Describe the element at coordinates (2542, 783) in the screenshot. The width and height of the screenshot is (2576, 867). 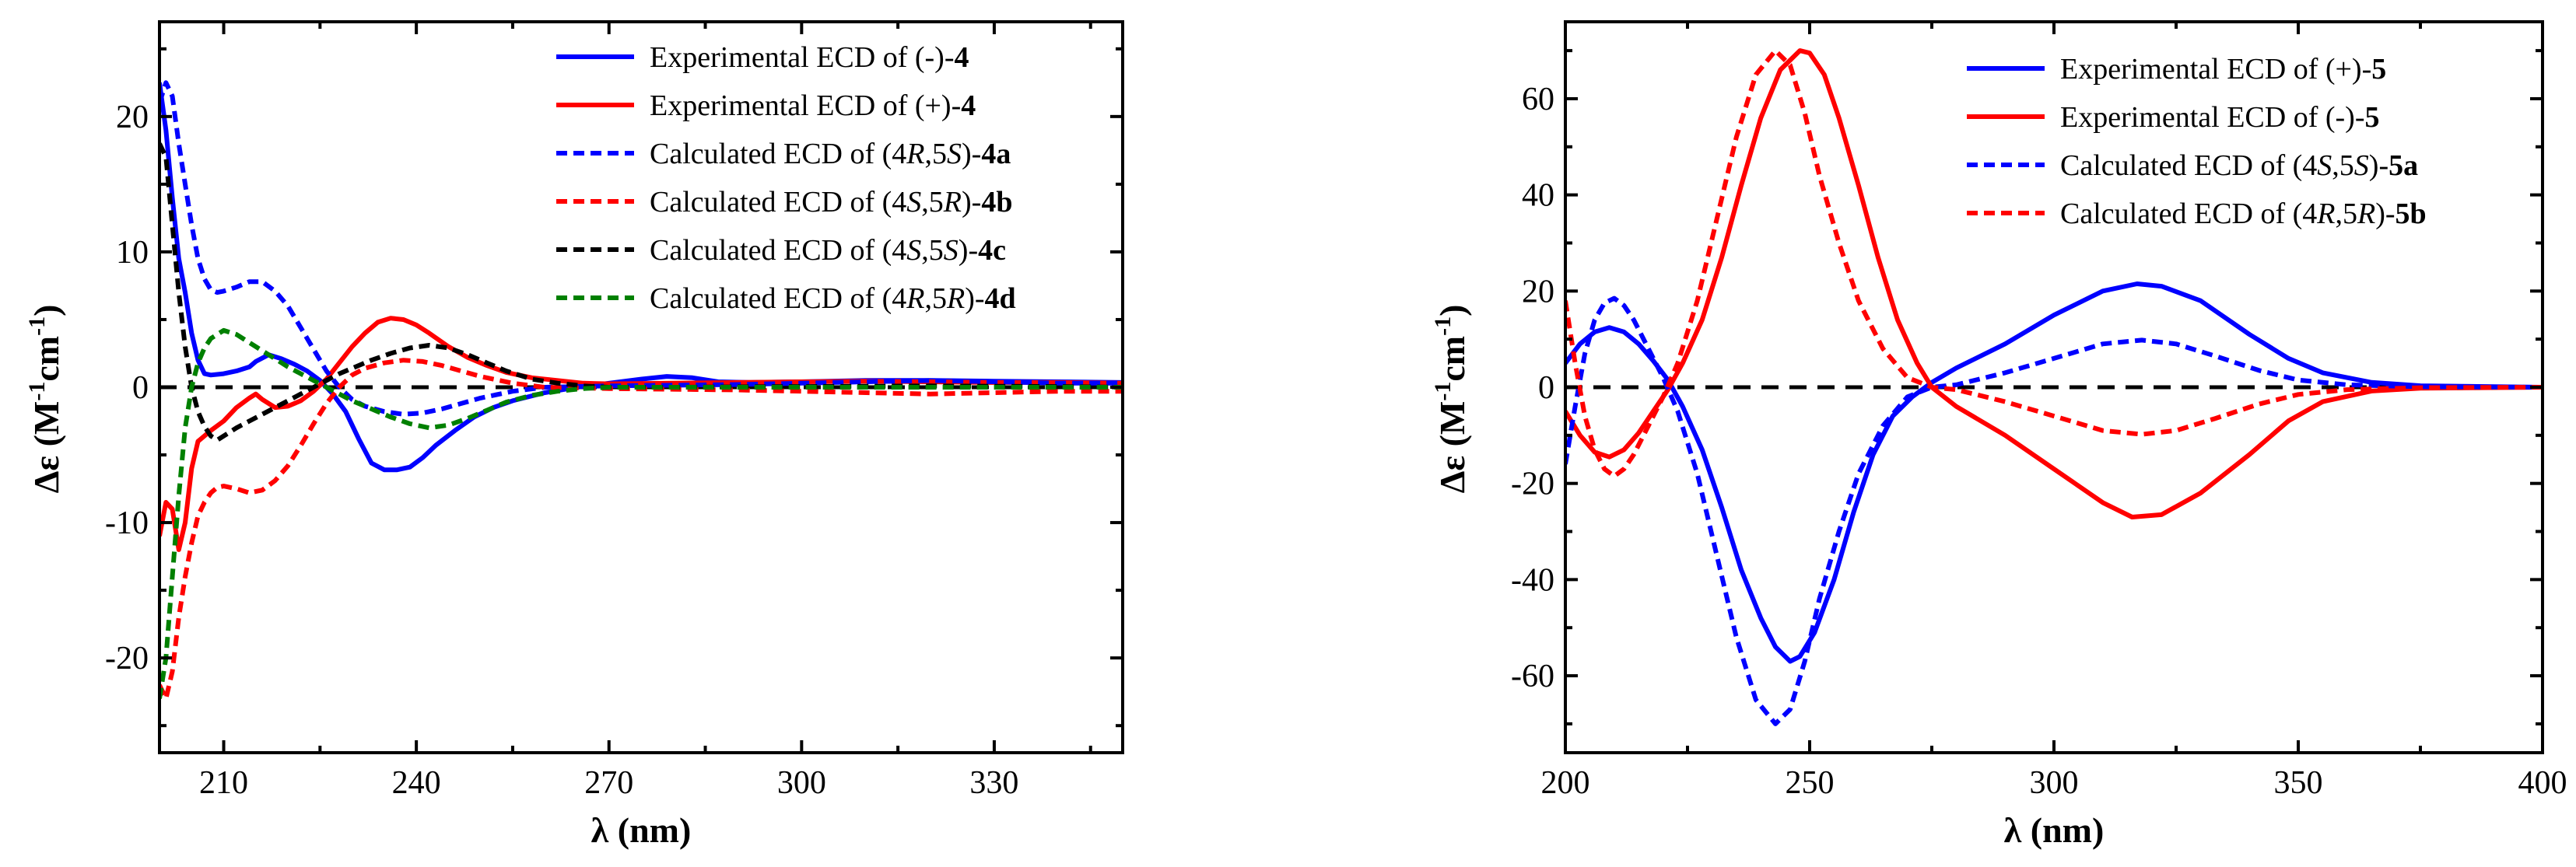
I see `x-tick-label: 400` at that location.